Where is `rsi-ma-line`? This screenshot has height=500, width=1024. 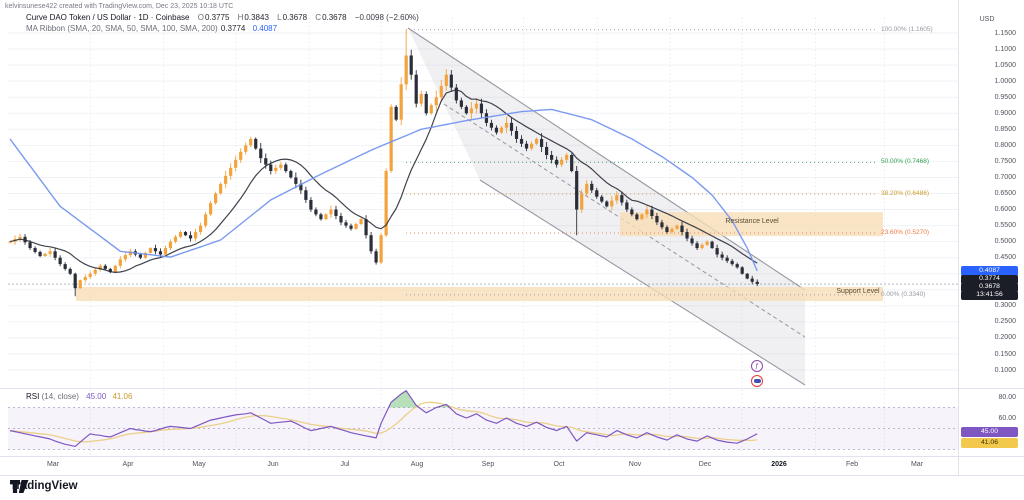
rsi-ma-line is located at coordinates (383, 422).